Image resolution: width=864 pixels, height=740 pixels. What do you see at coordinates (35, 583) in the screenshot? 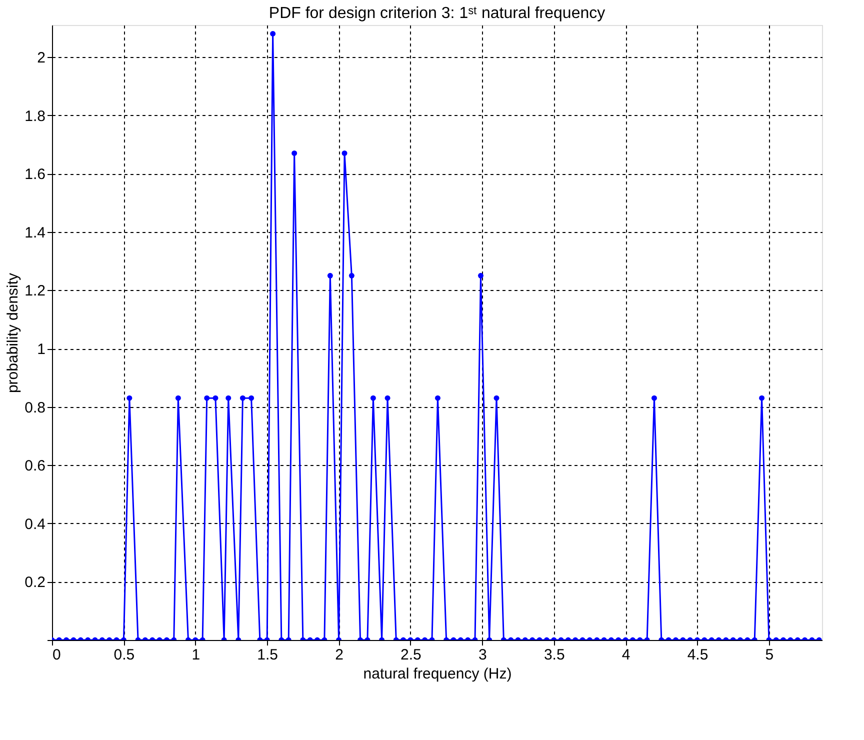
I see `y-tick-label: 0.2` at bounding box center [35, 583].